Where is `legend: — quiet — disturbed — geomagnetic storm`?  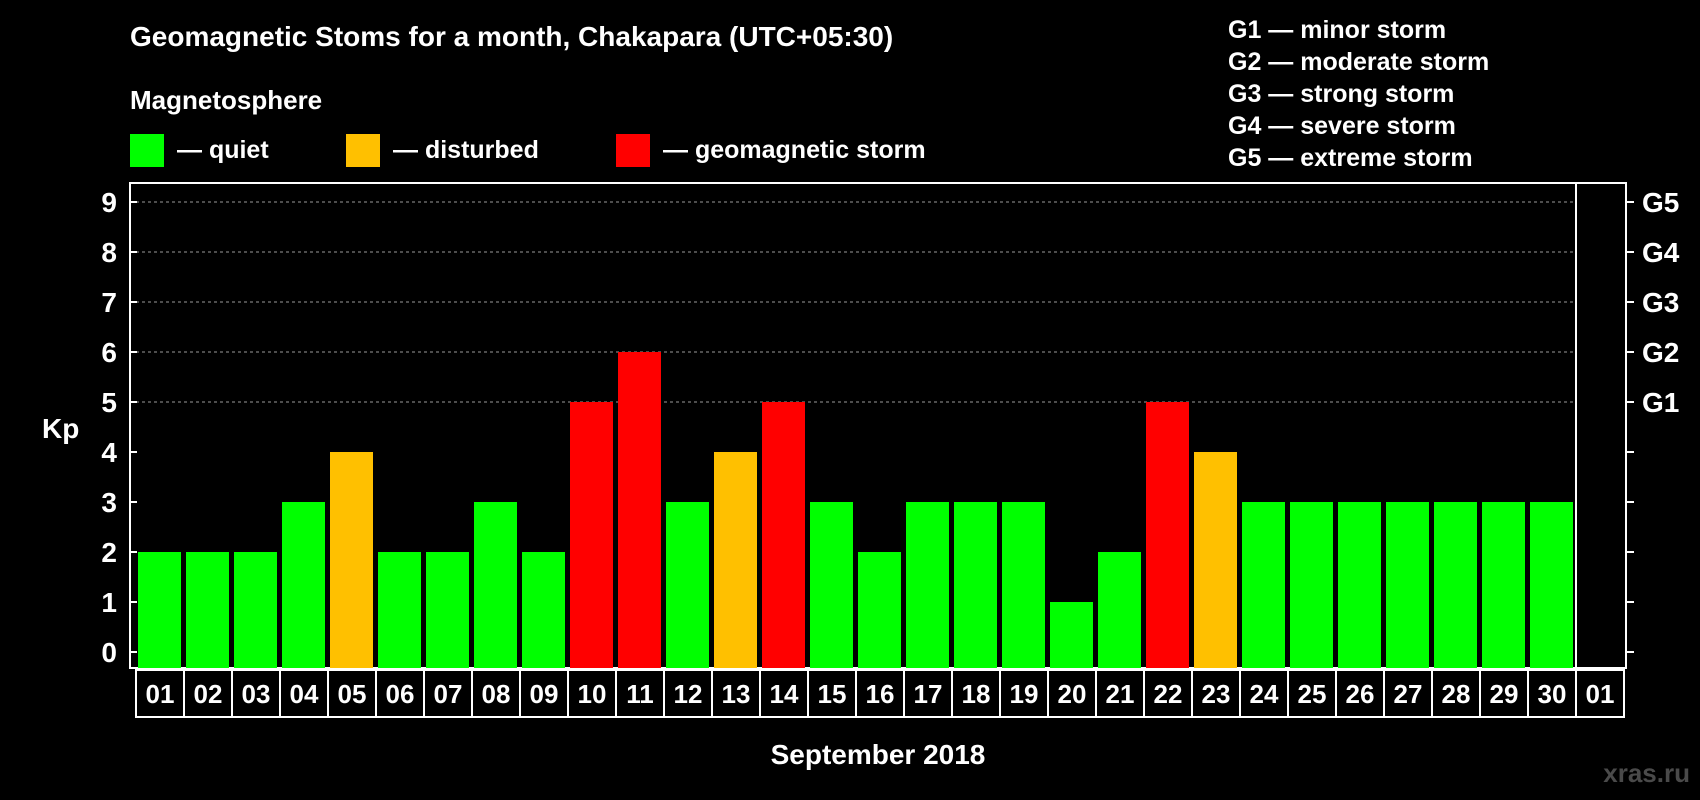
legend: — quiet — disturbed — geomagnetic storm is located at coordinates (528, 150).